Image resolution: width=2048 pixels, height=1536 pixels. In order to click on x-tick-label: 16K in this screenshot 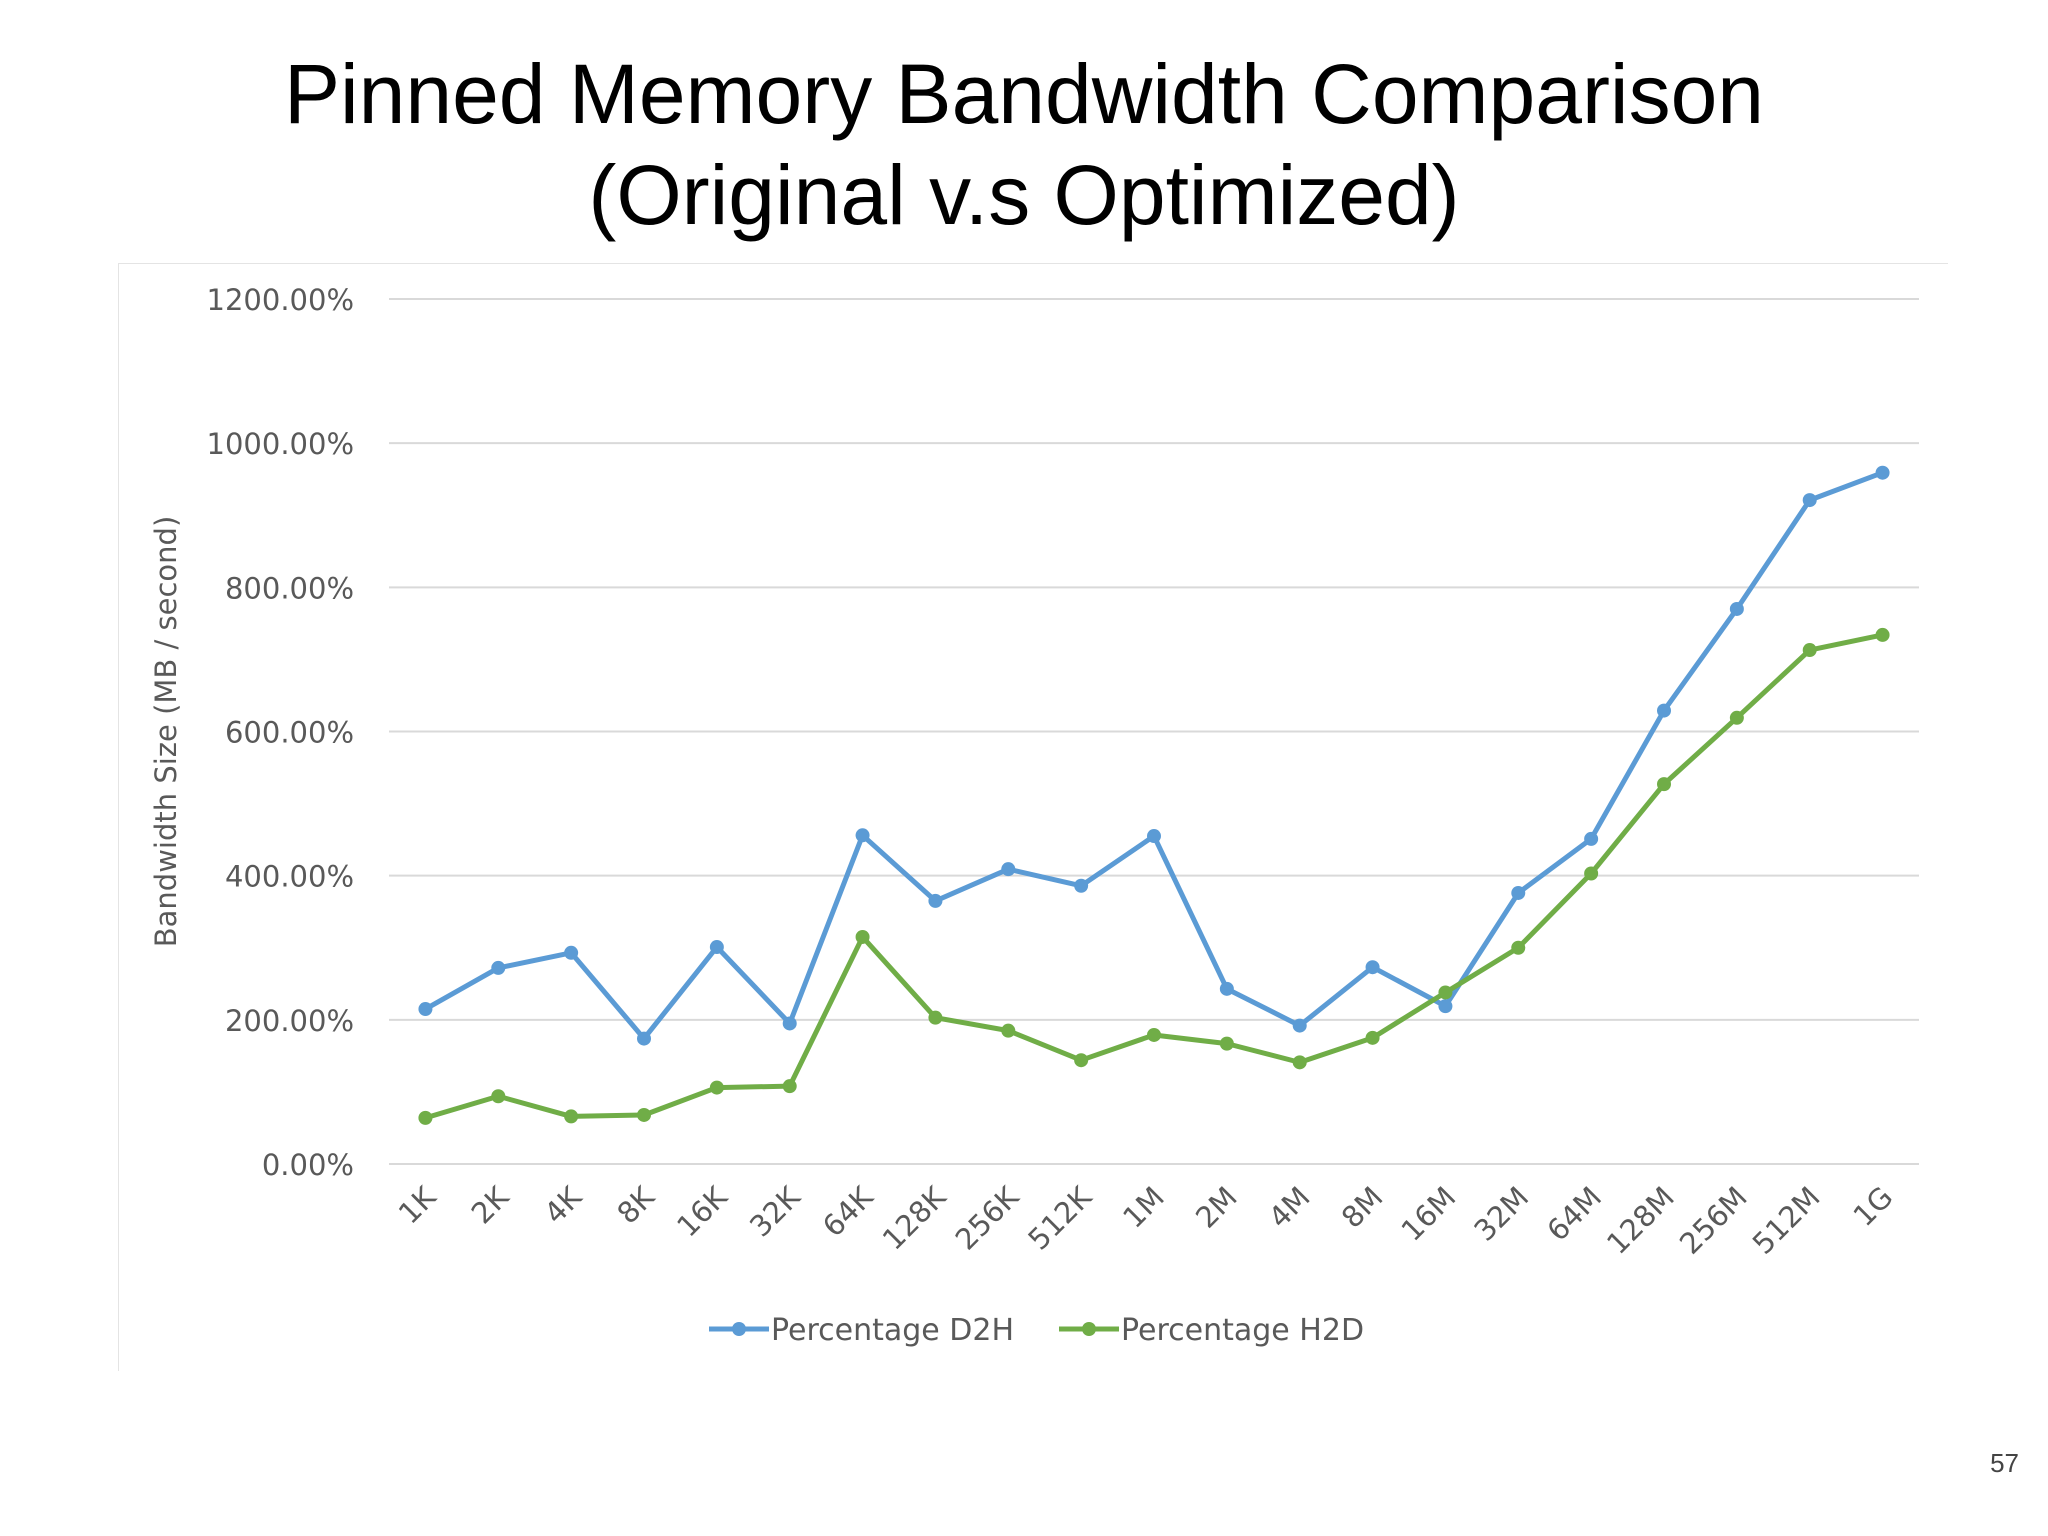, I will do `click(702, 1211)`.